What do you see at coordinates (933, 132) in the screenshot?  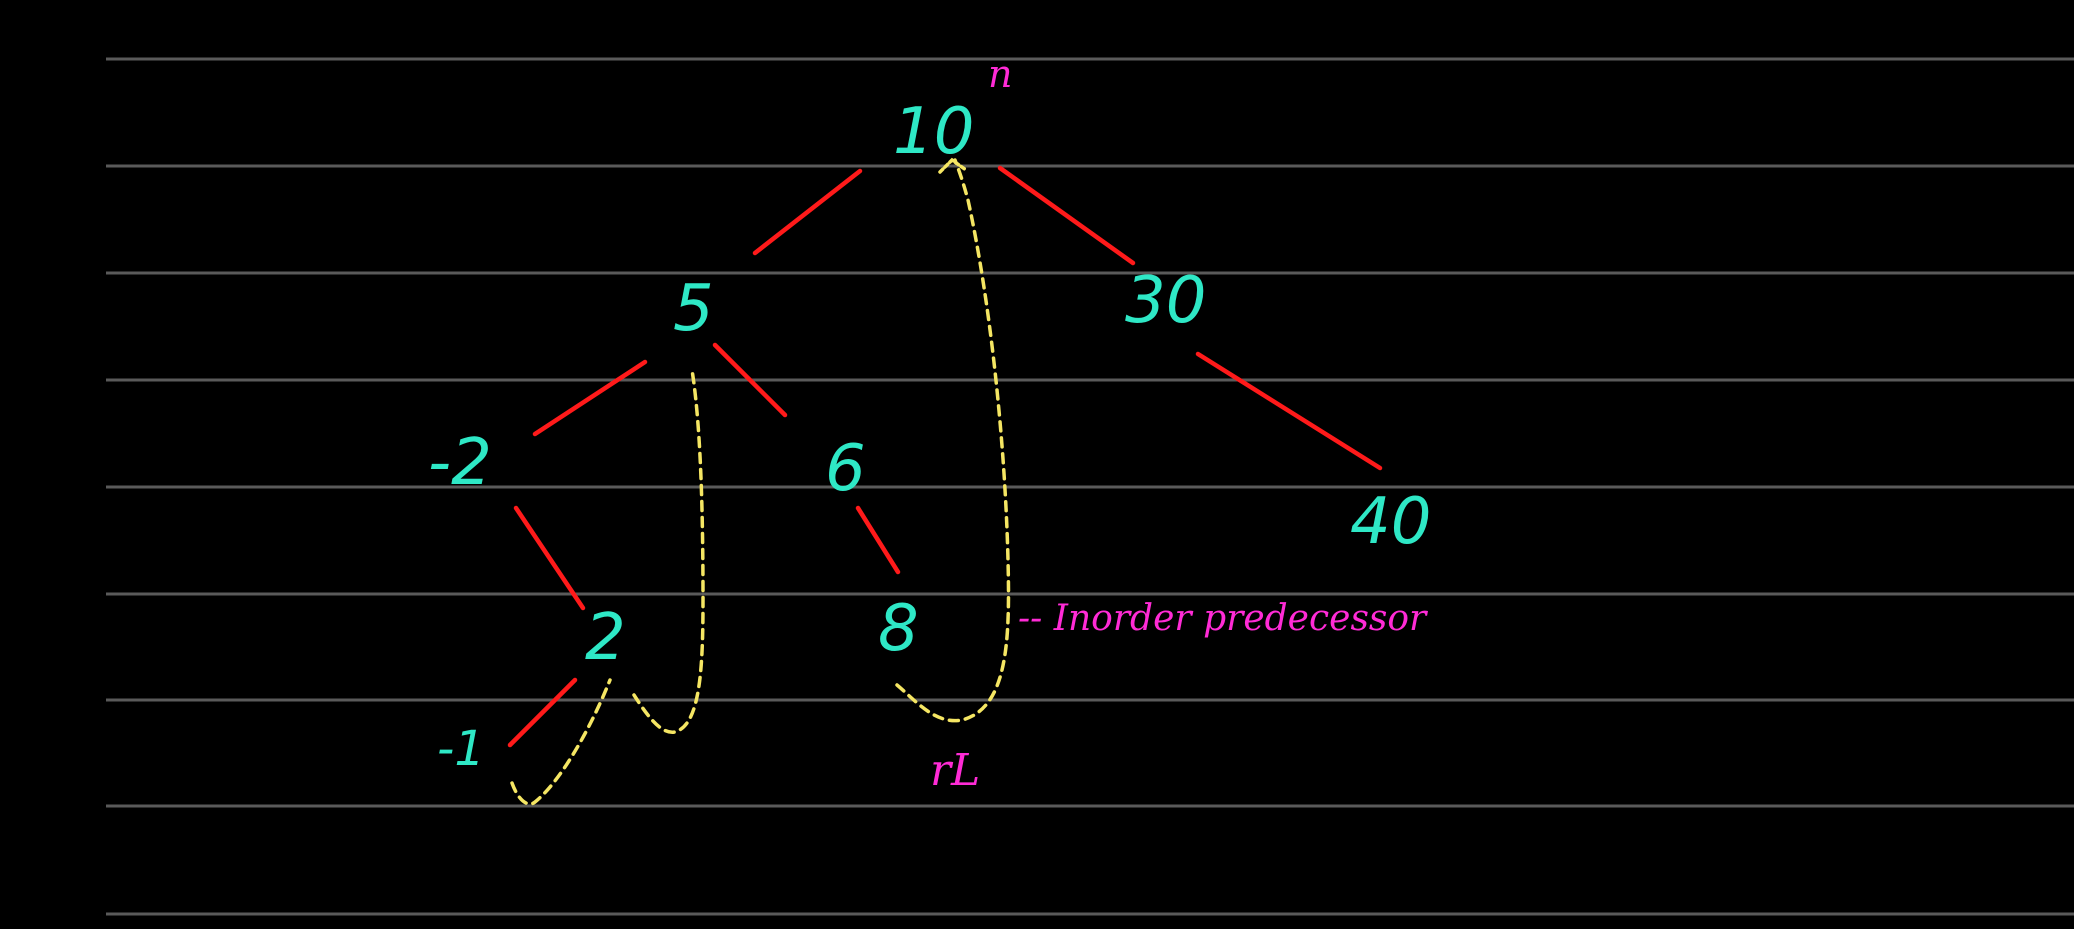 I see `node-10: 10` at bounding box center [933, 132].